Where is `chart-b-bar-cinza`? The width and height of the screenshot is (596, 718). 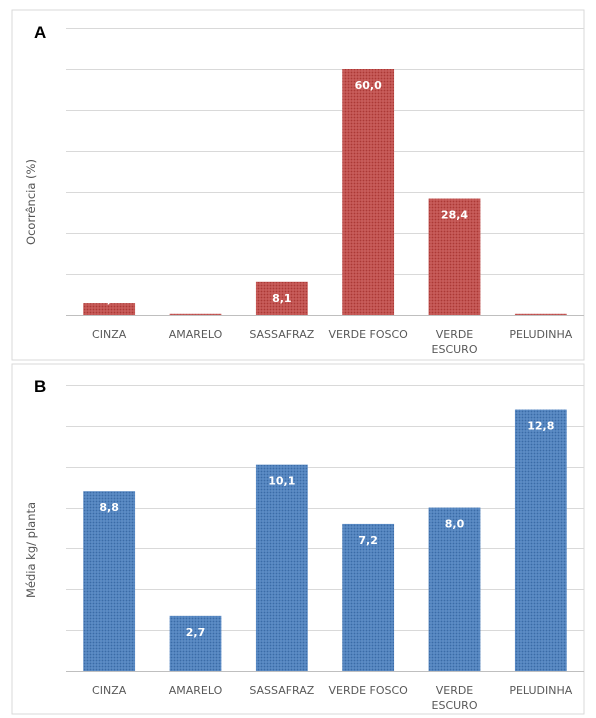 chart-b-bar-cinza is located at coordinates (109, 581).